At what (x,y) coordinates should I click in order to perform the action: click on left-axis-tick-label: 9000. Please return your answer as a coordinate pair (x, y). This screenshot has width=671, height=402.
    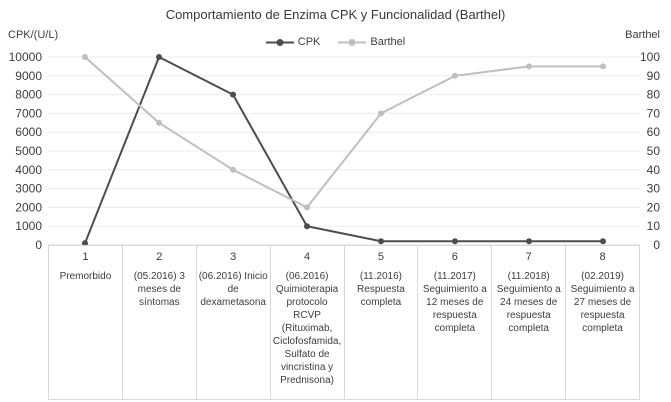
    Looking at the image, I should click on (28, 76).